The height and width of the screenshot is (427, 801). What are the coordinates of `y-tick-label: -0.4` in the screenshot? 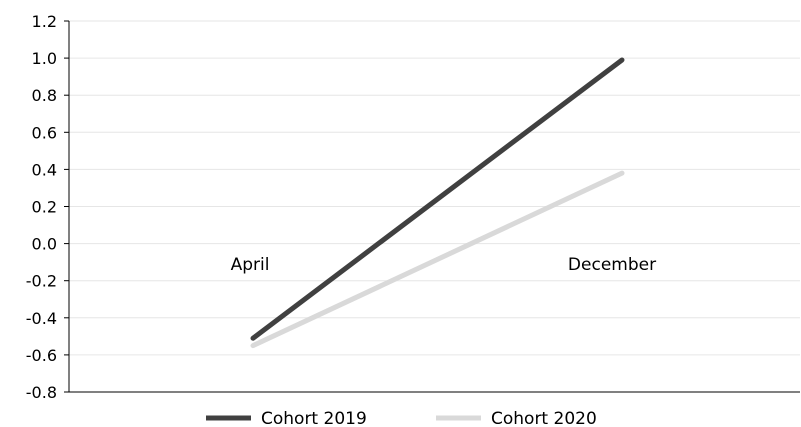 It's located at (41, 318).